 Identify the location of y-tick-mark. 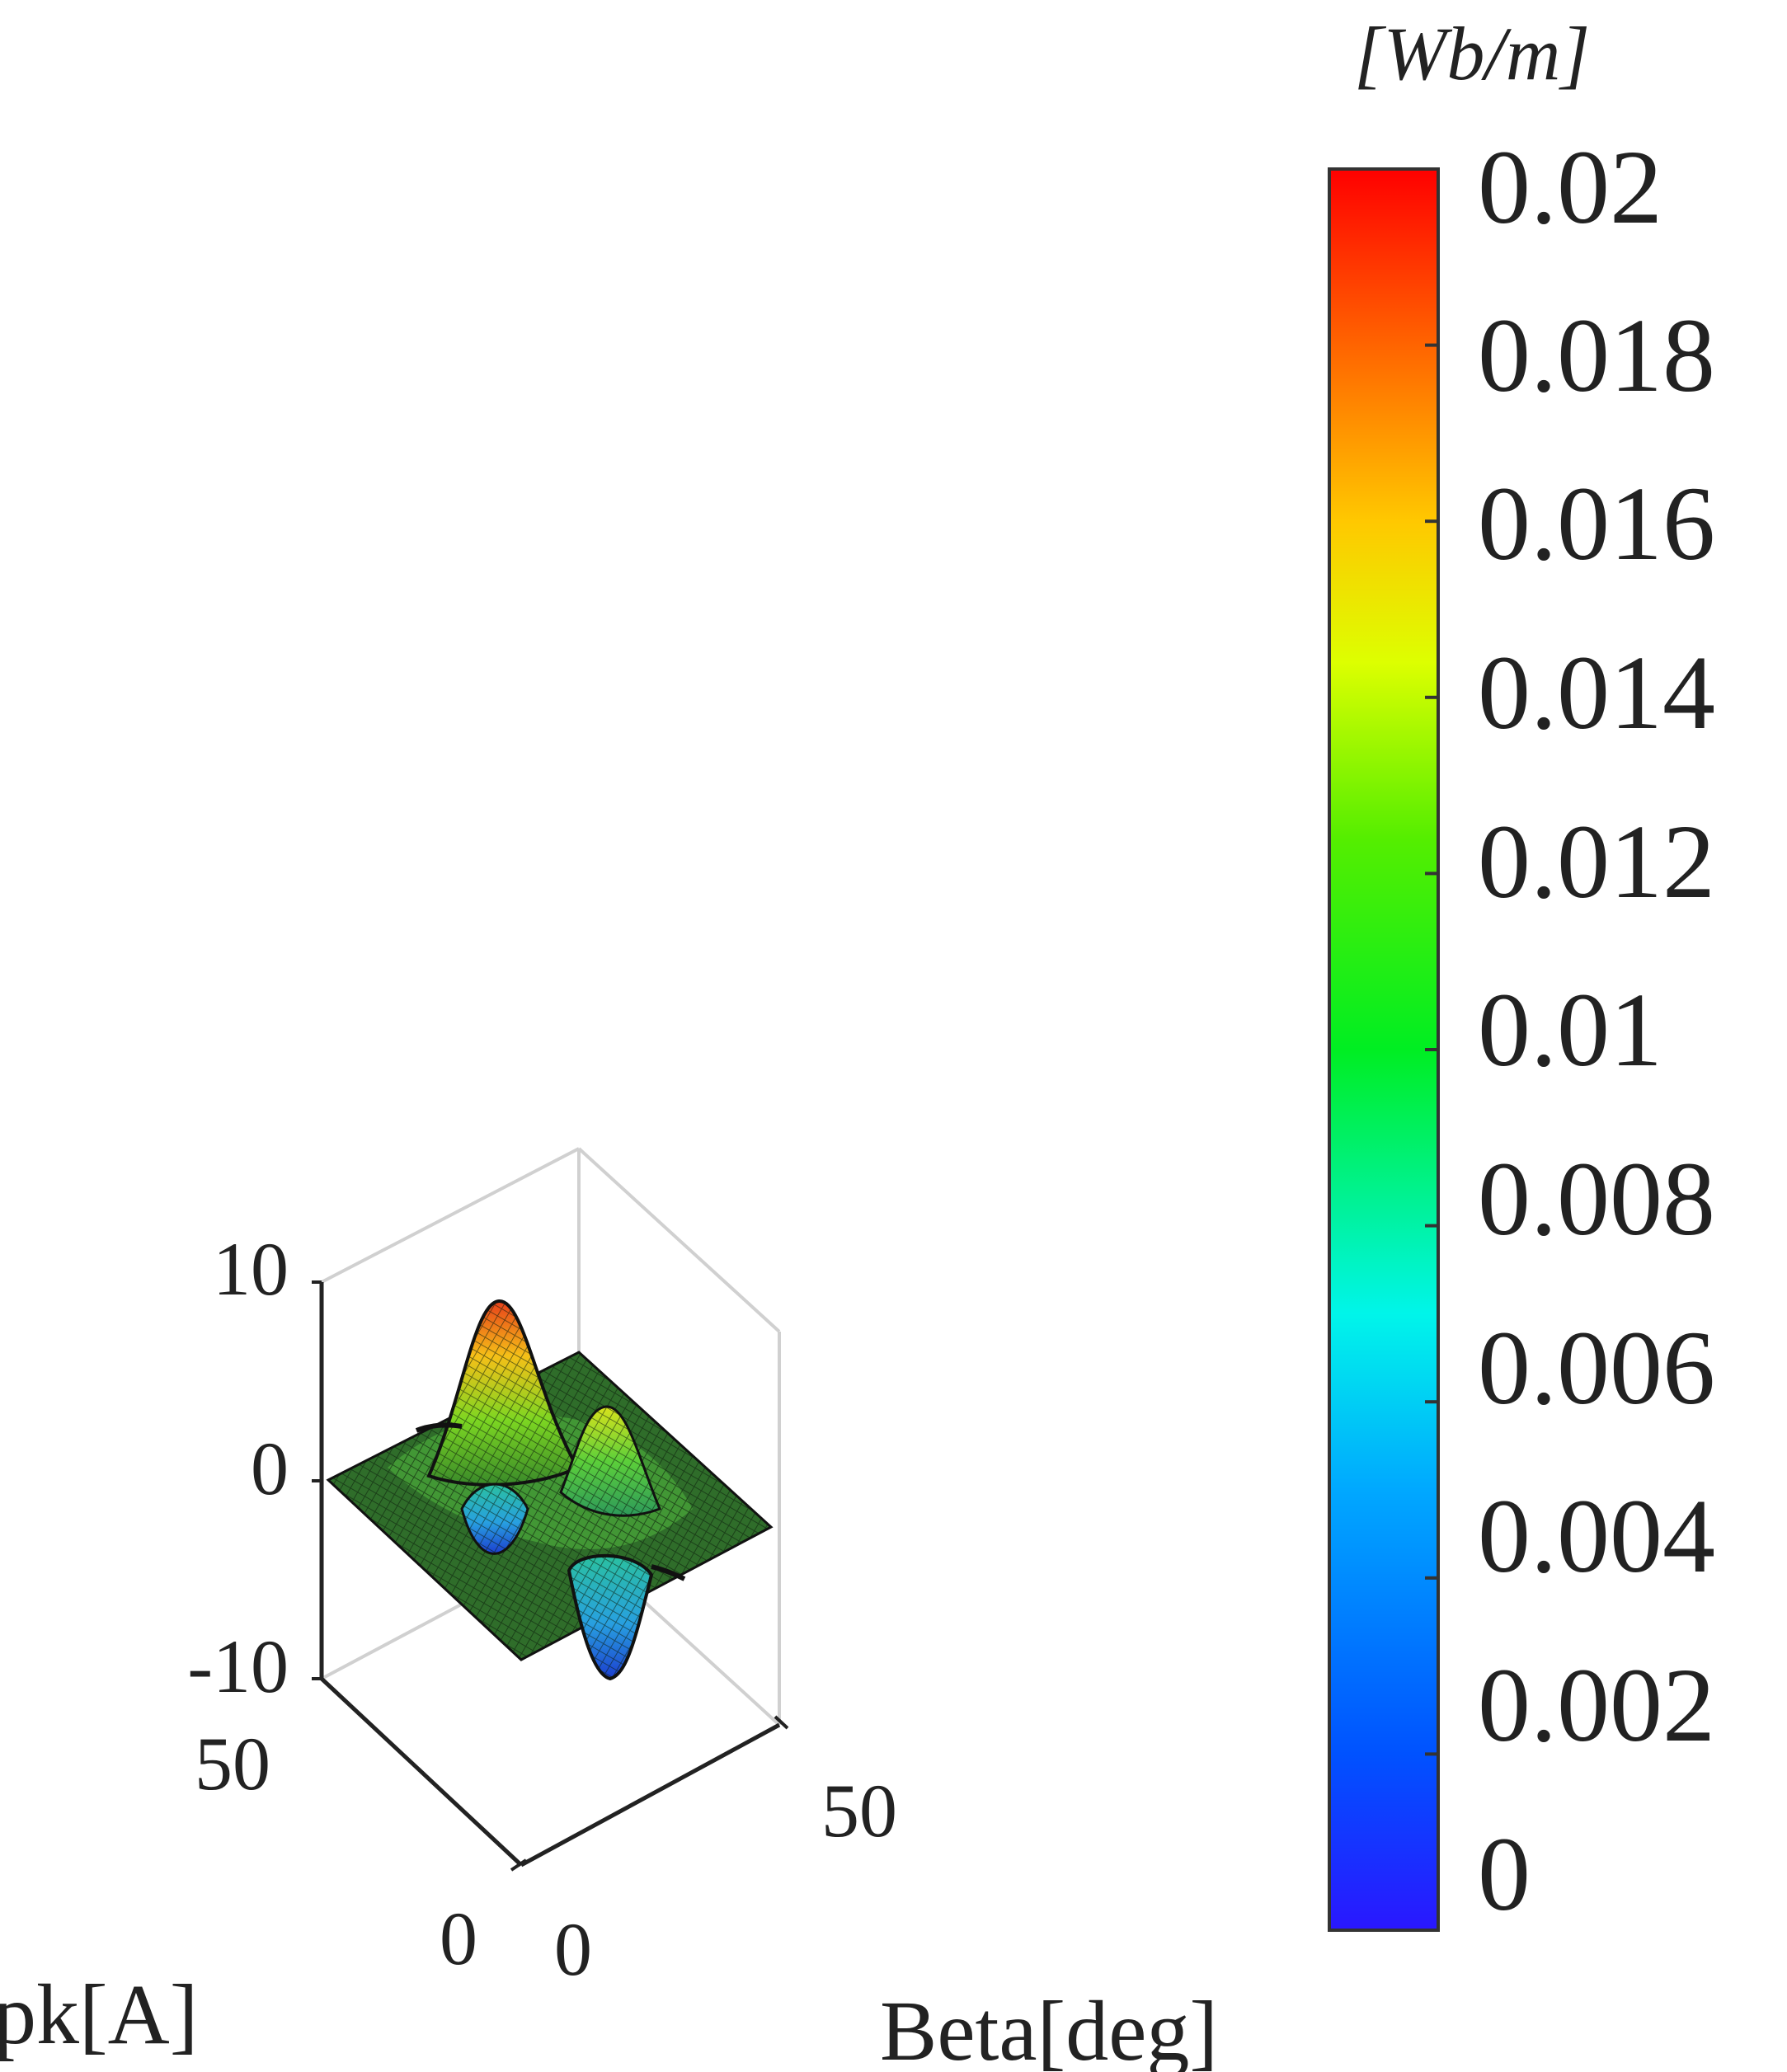
(781, 1722).